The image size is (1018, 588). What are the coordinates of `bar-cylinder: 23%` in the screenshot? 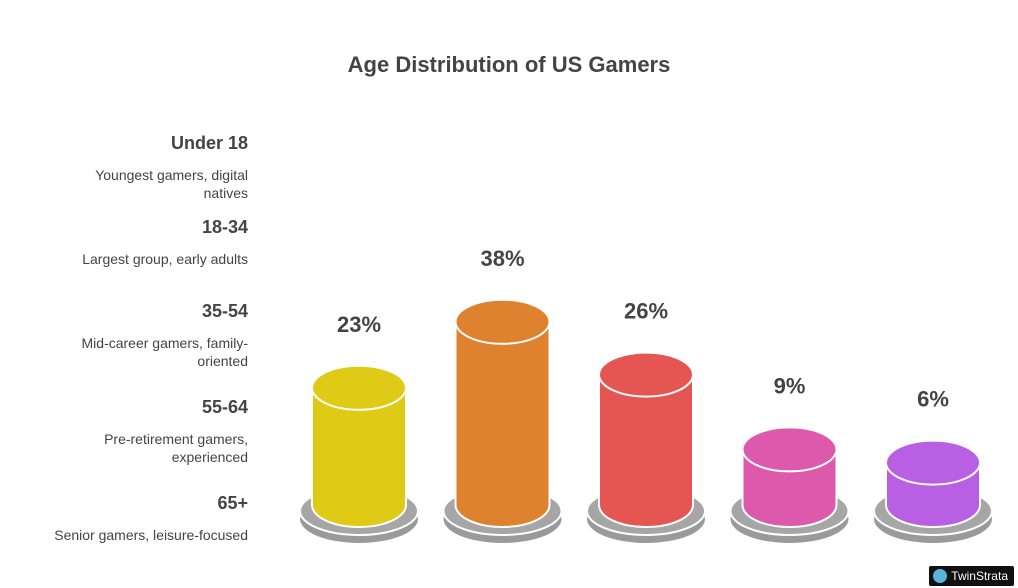 It's located at (359, 427).